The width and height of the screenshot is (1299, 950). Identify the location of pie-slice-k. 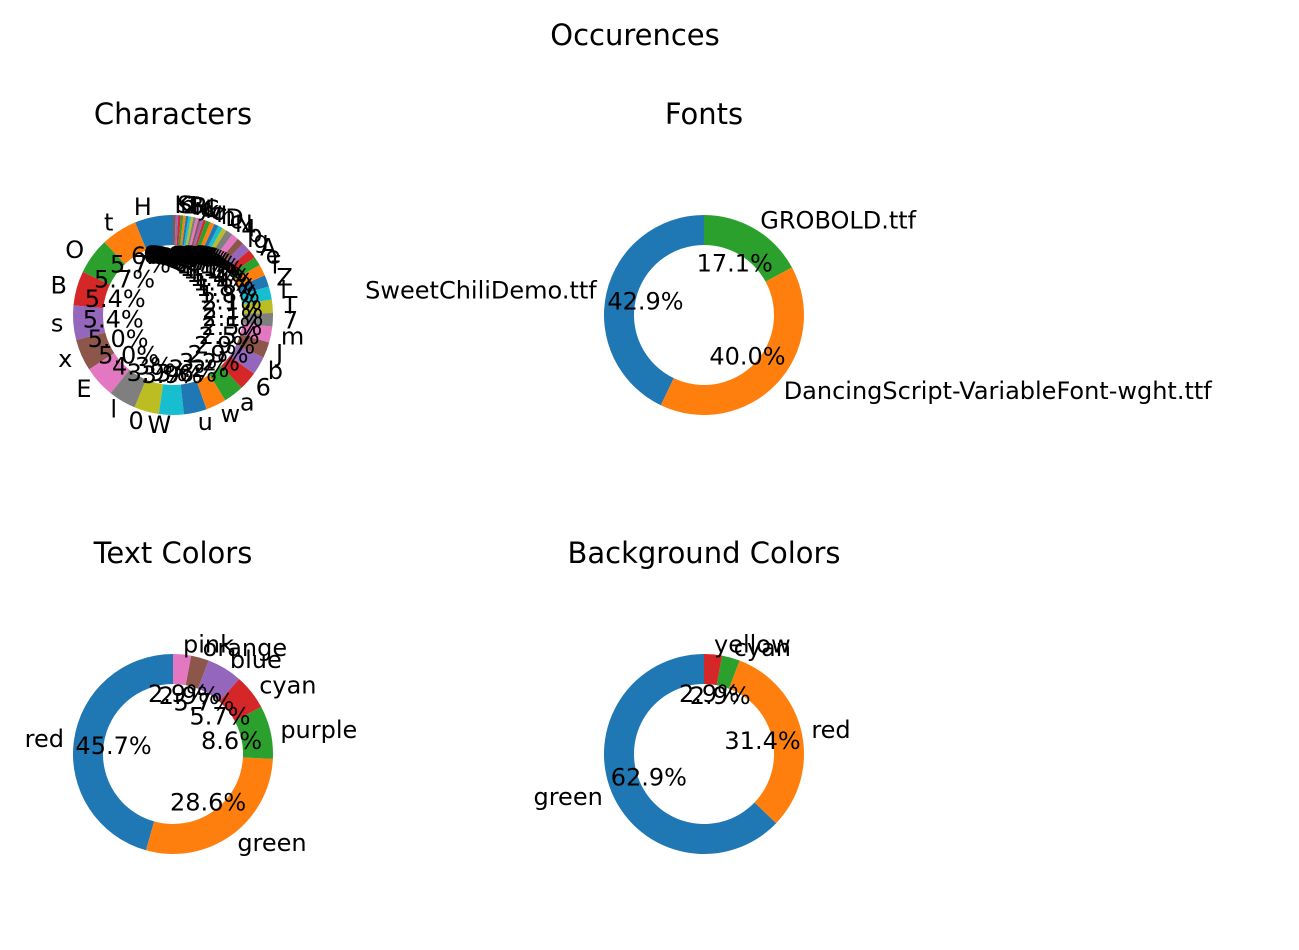
(174, 230).